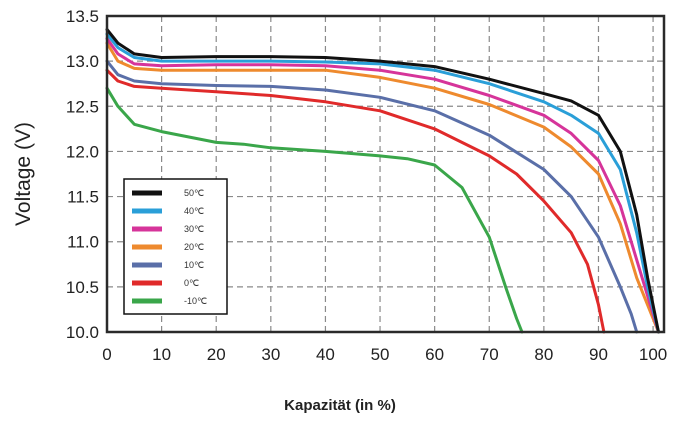 Image resolution: width=681 pixels, height=425 pixels. What do you see at coordinates (216, 354) in the screenshot?
I see `x-tick-label: 20` at bounding box center [216, 354].